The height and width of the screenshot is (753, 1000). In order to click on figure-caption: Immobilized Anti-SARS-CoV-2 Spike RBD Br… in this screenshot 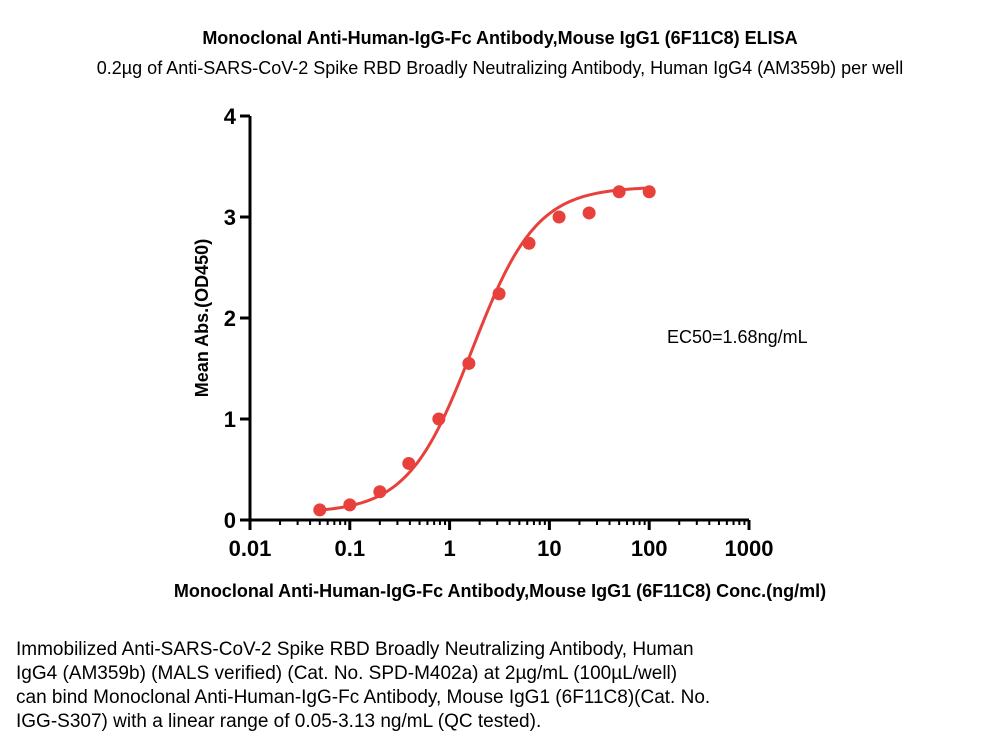, I will do `click(466, 686)`.